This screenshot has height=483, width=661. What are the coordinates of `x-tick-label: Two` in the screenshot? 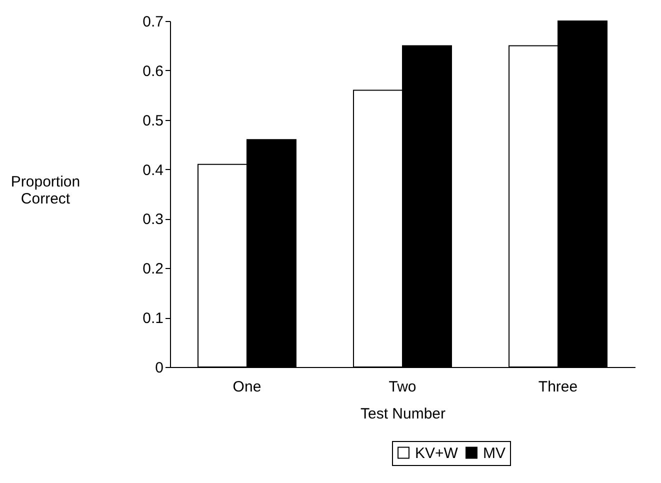 It's located at (402, 387).